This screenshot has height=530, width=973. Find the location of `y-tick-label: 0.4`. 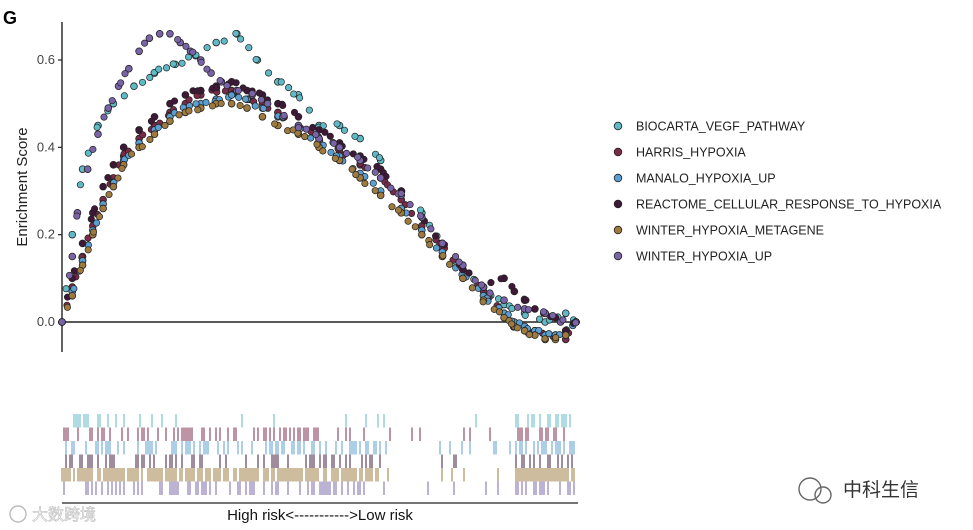

y-tick-label: 0.4 is located at coordinates (46, 146).